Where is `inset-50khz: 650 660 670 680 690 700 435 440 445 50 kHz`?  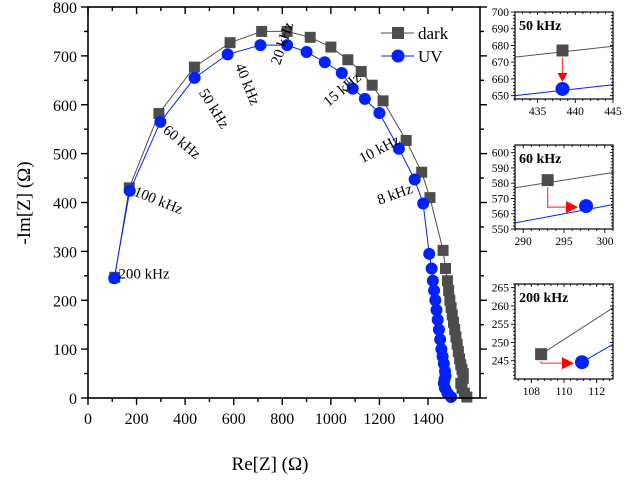
inset-50khz: 650 660 670 680 690 700 435 440 445 50 kHz is located at coordinates (557, 62).